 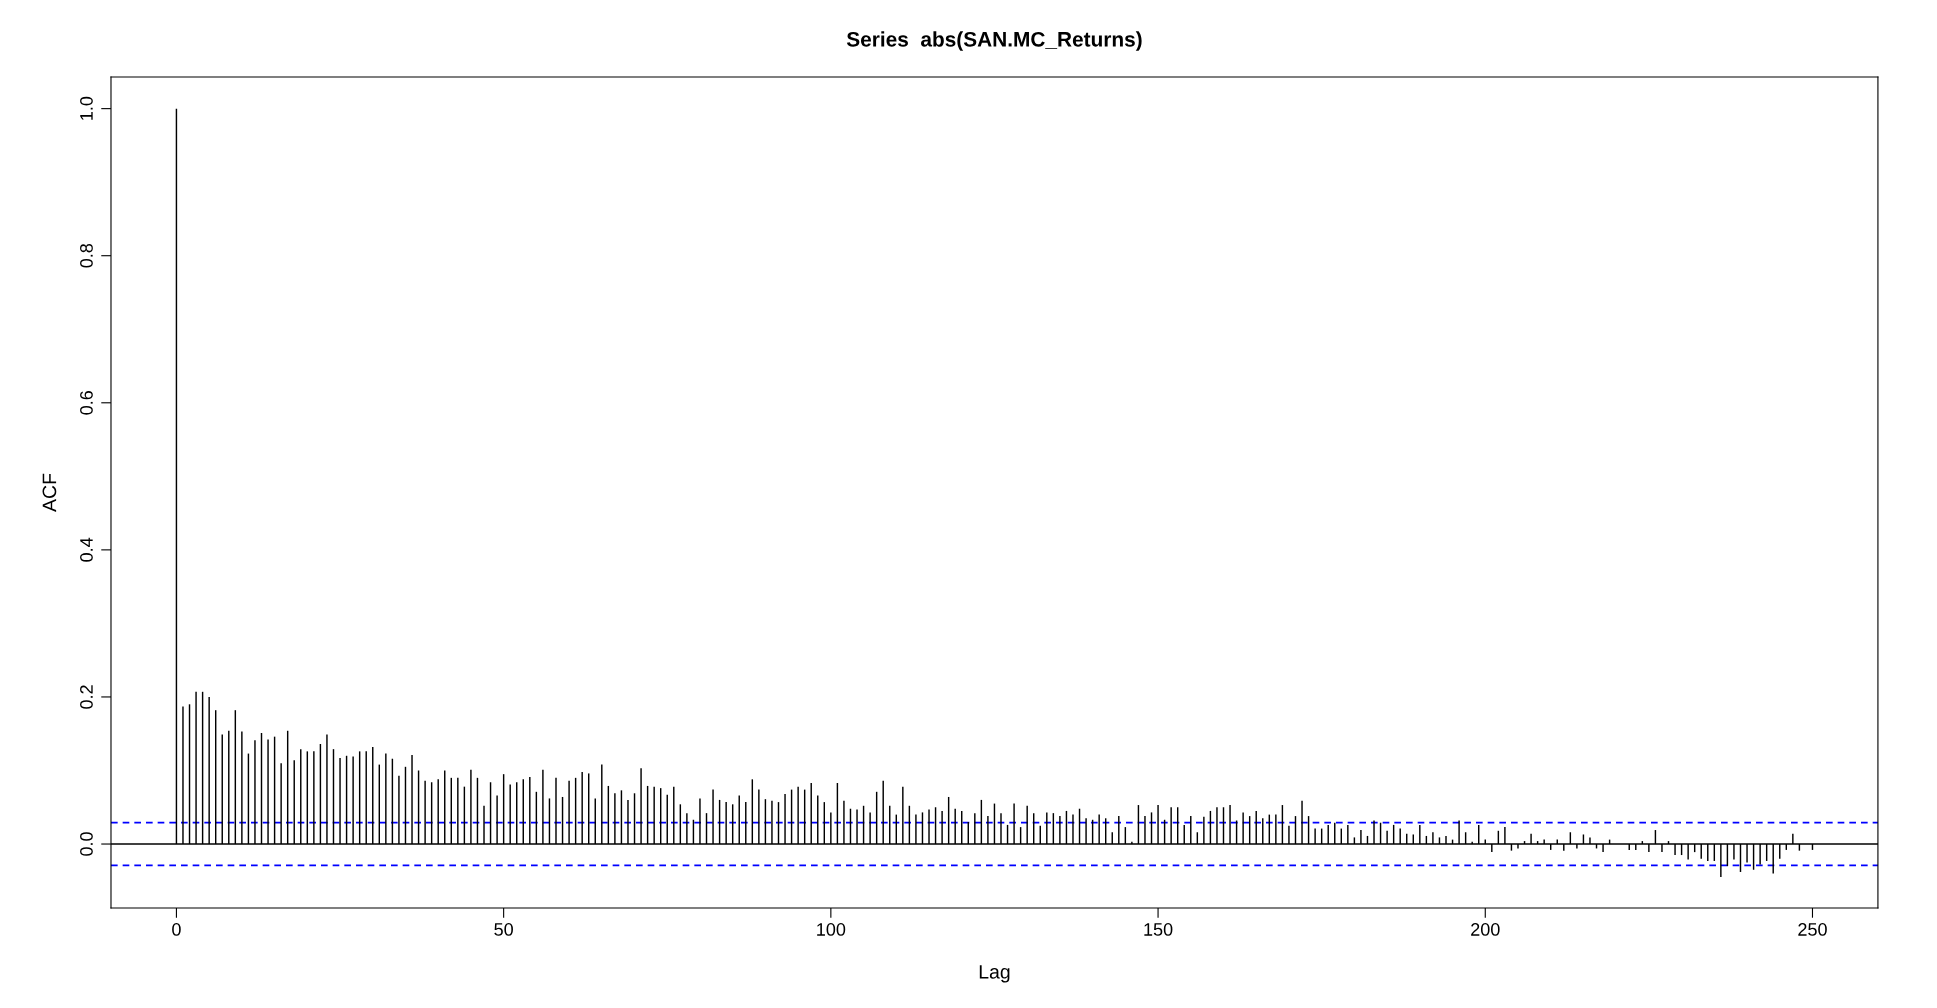 What do you see at coordinates (1812, 929) in the screenshot?
I see `x-tick-label: 250` at bounding box center [1812, 929].